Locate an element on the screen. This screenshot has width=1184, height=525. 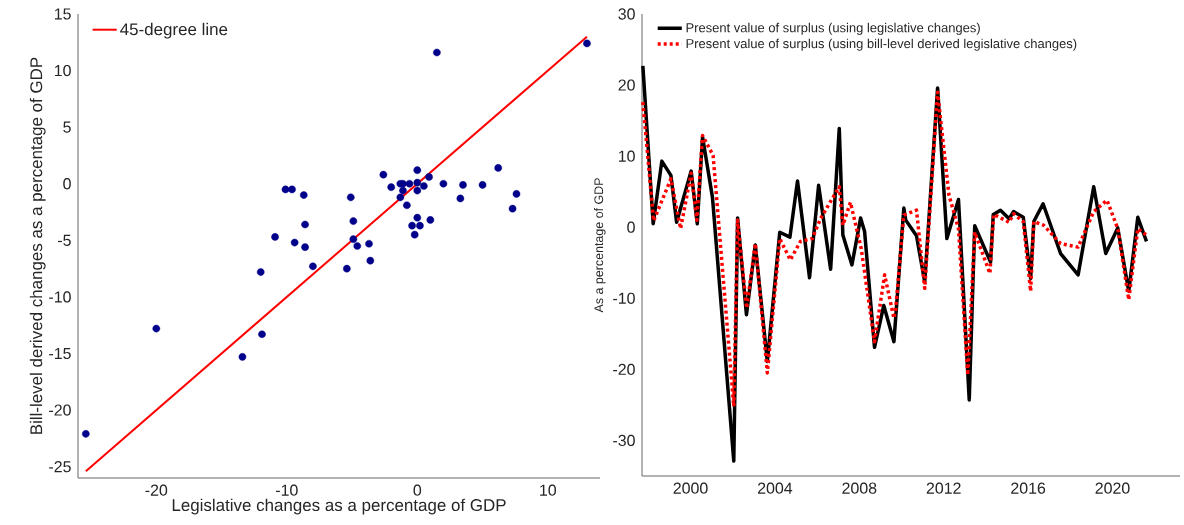
x-tick-label: 10 is located at coordinates (548, 490).